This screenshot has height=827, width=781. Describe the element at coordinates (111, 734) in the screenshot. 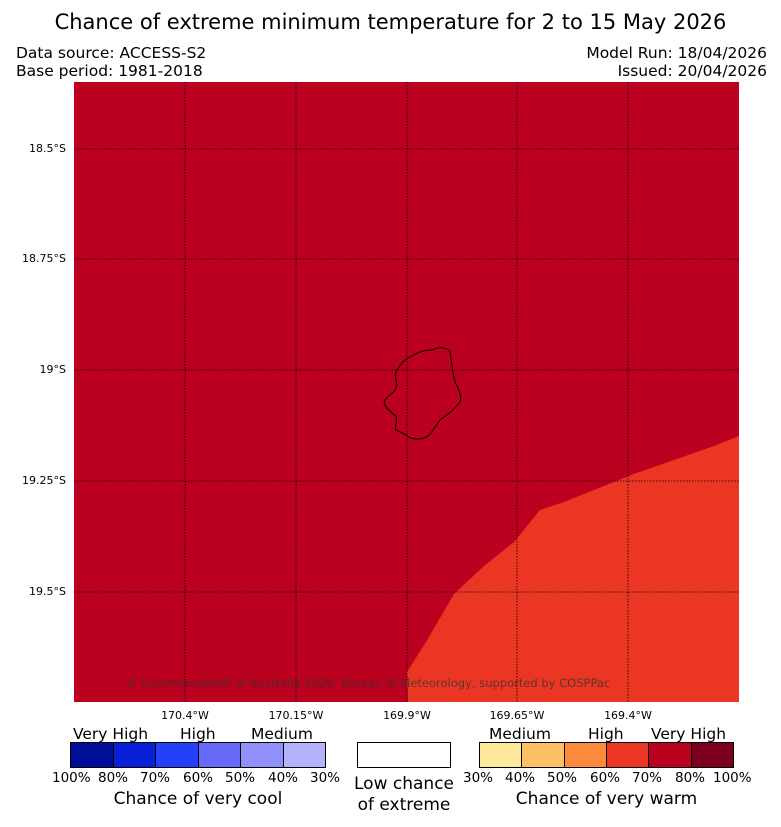

I see `legend-cool-heading: Very High` at that location.